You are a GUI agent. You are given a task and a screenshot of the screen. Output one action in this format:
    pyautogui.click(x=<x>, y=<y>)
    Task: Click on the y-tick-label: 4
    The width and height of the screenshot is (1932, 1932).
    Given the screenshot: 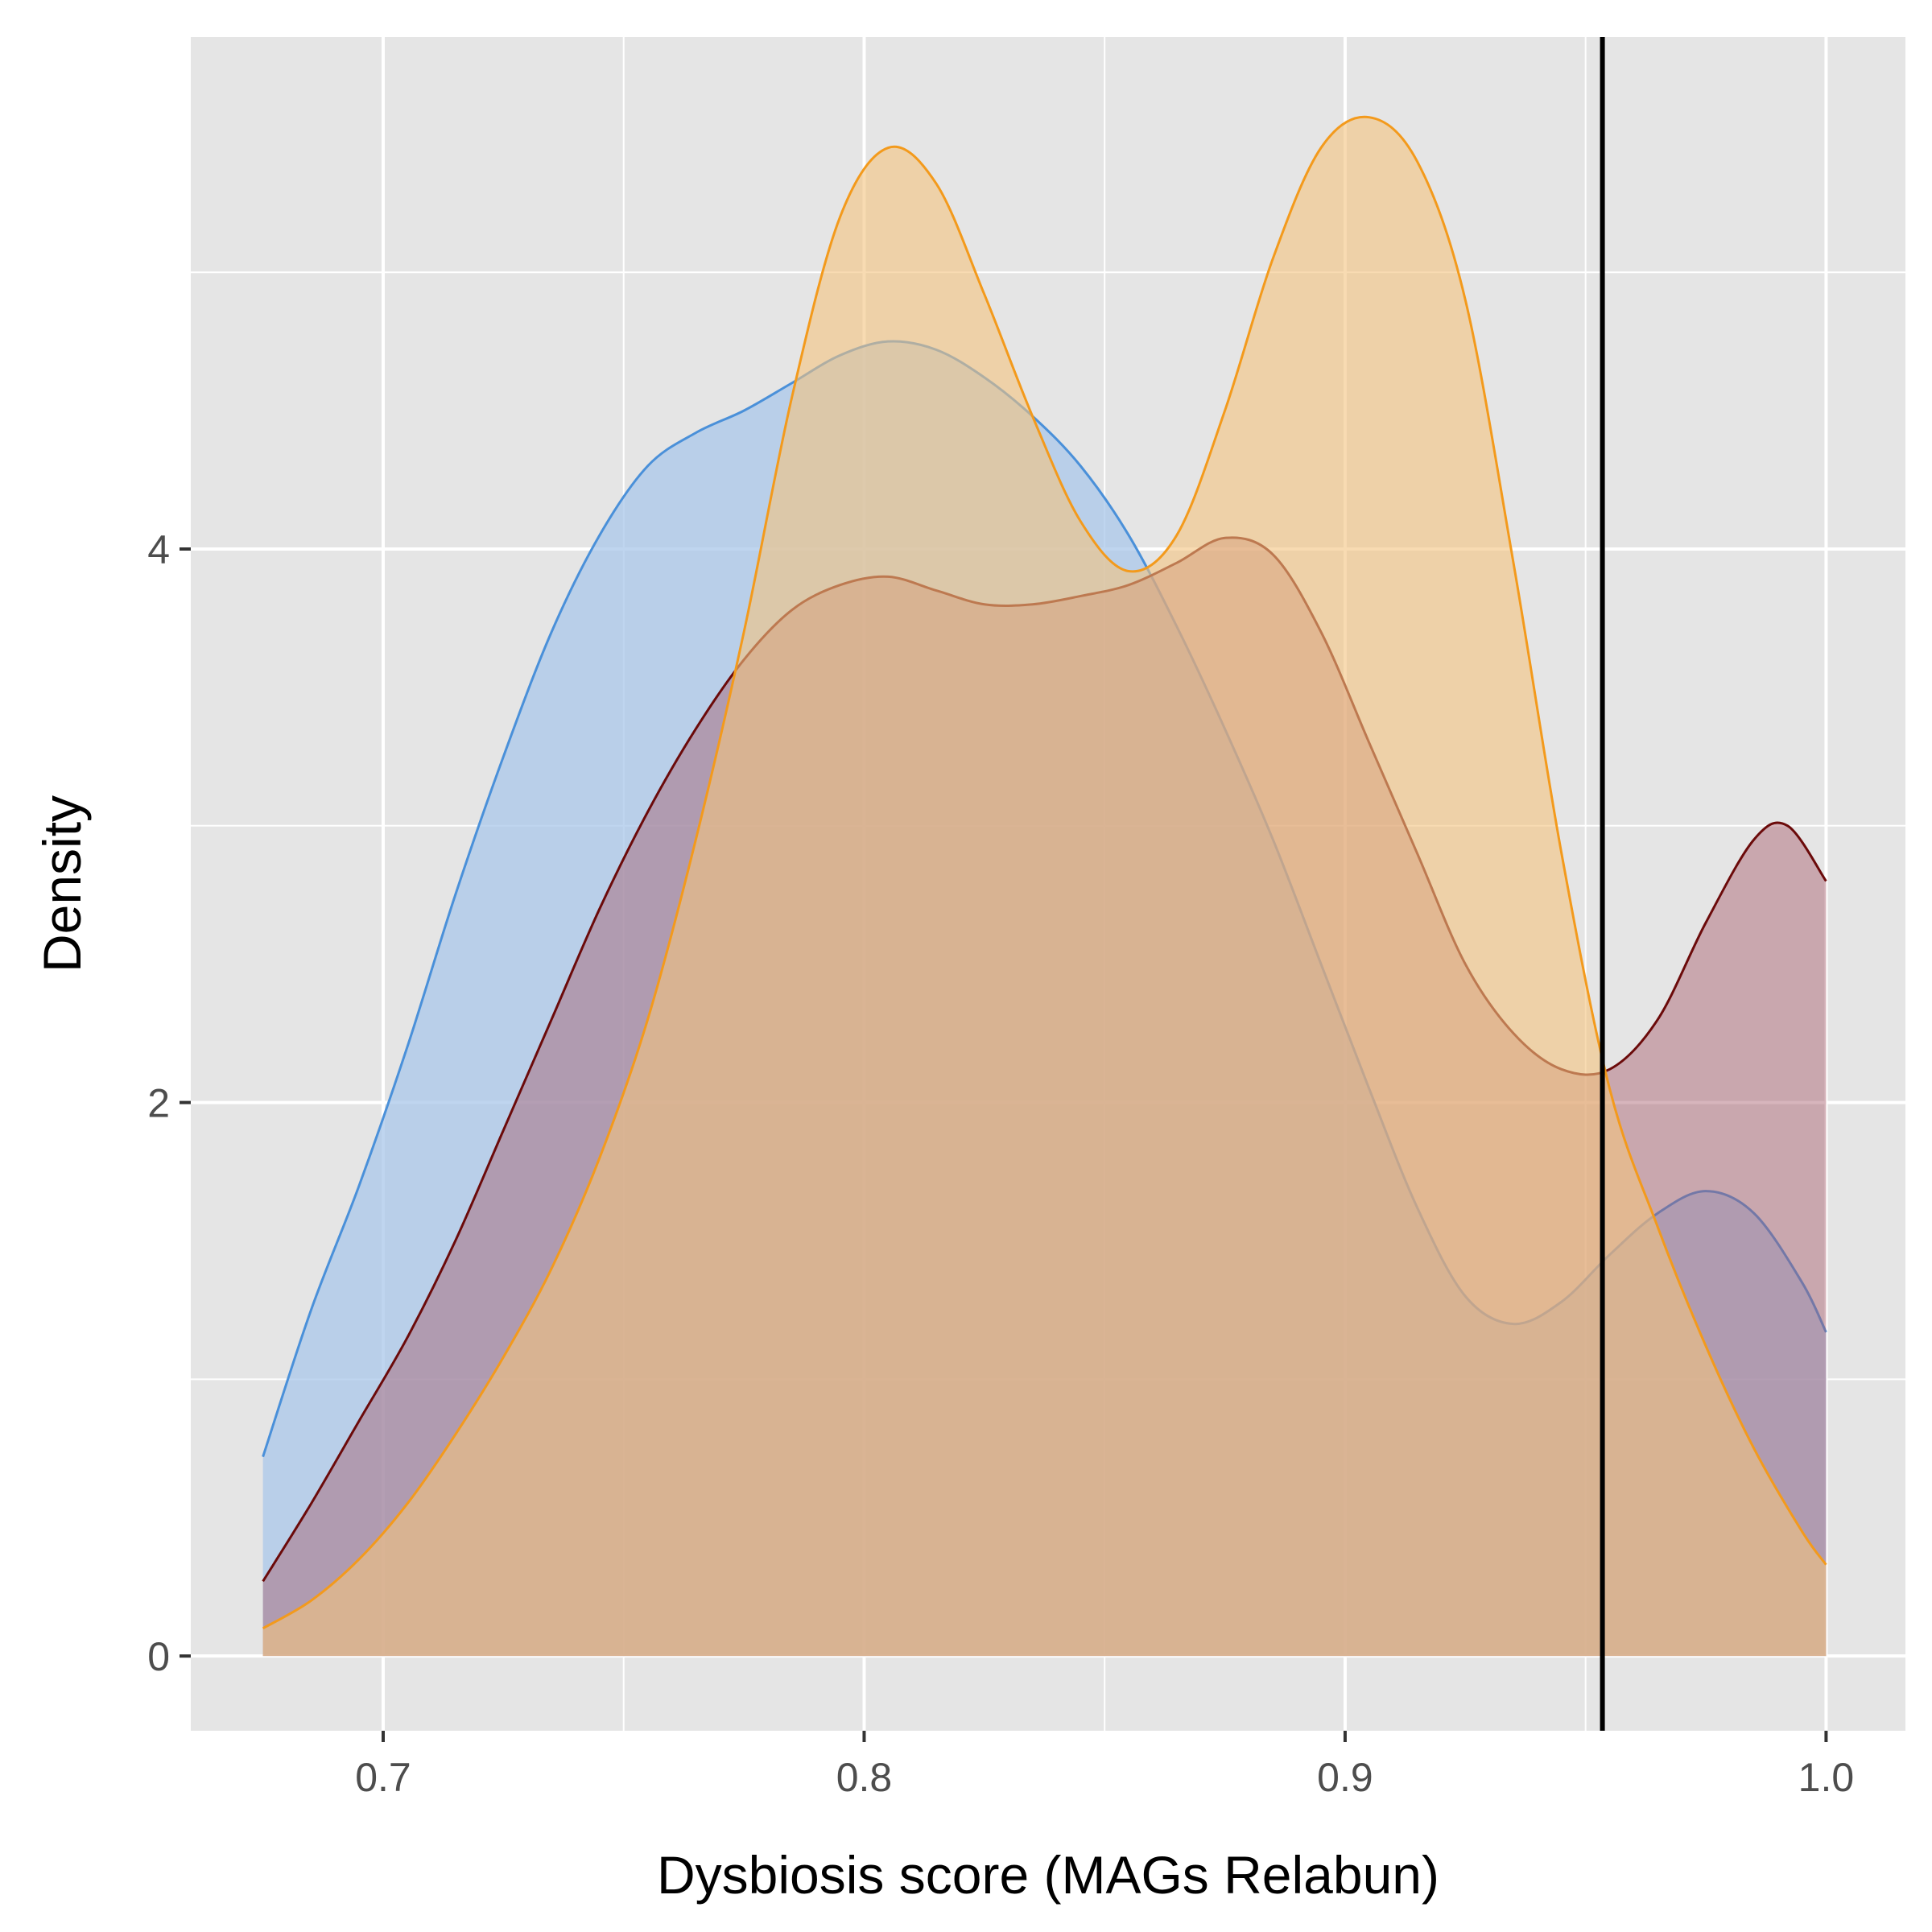 What is the action you would take?
    pyautogui.click(x=158, y=549)
    